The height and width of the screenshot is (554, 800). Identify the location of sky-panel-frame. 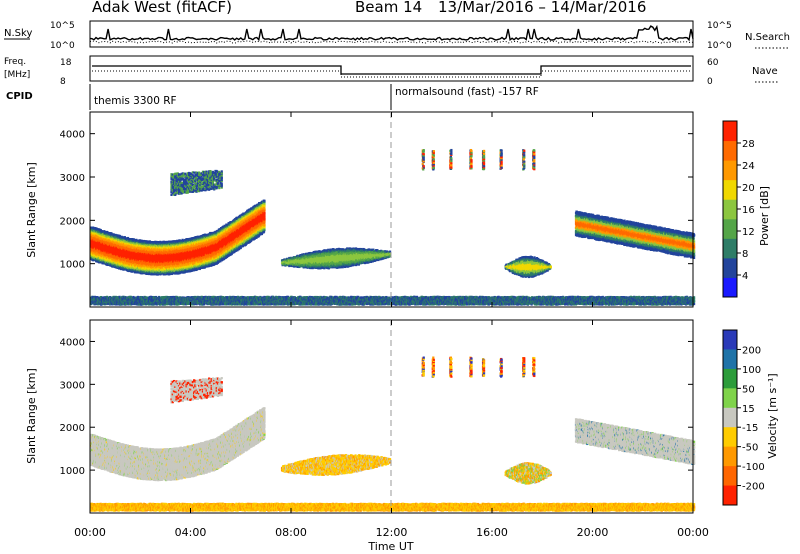
(391, 34).